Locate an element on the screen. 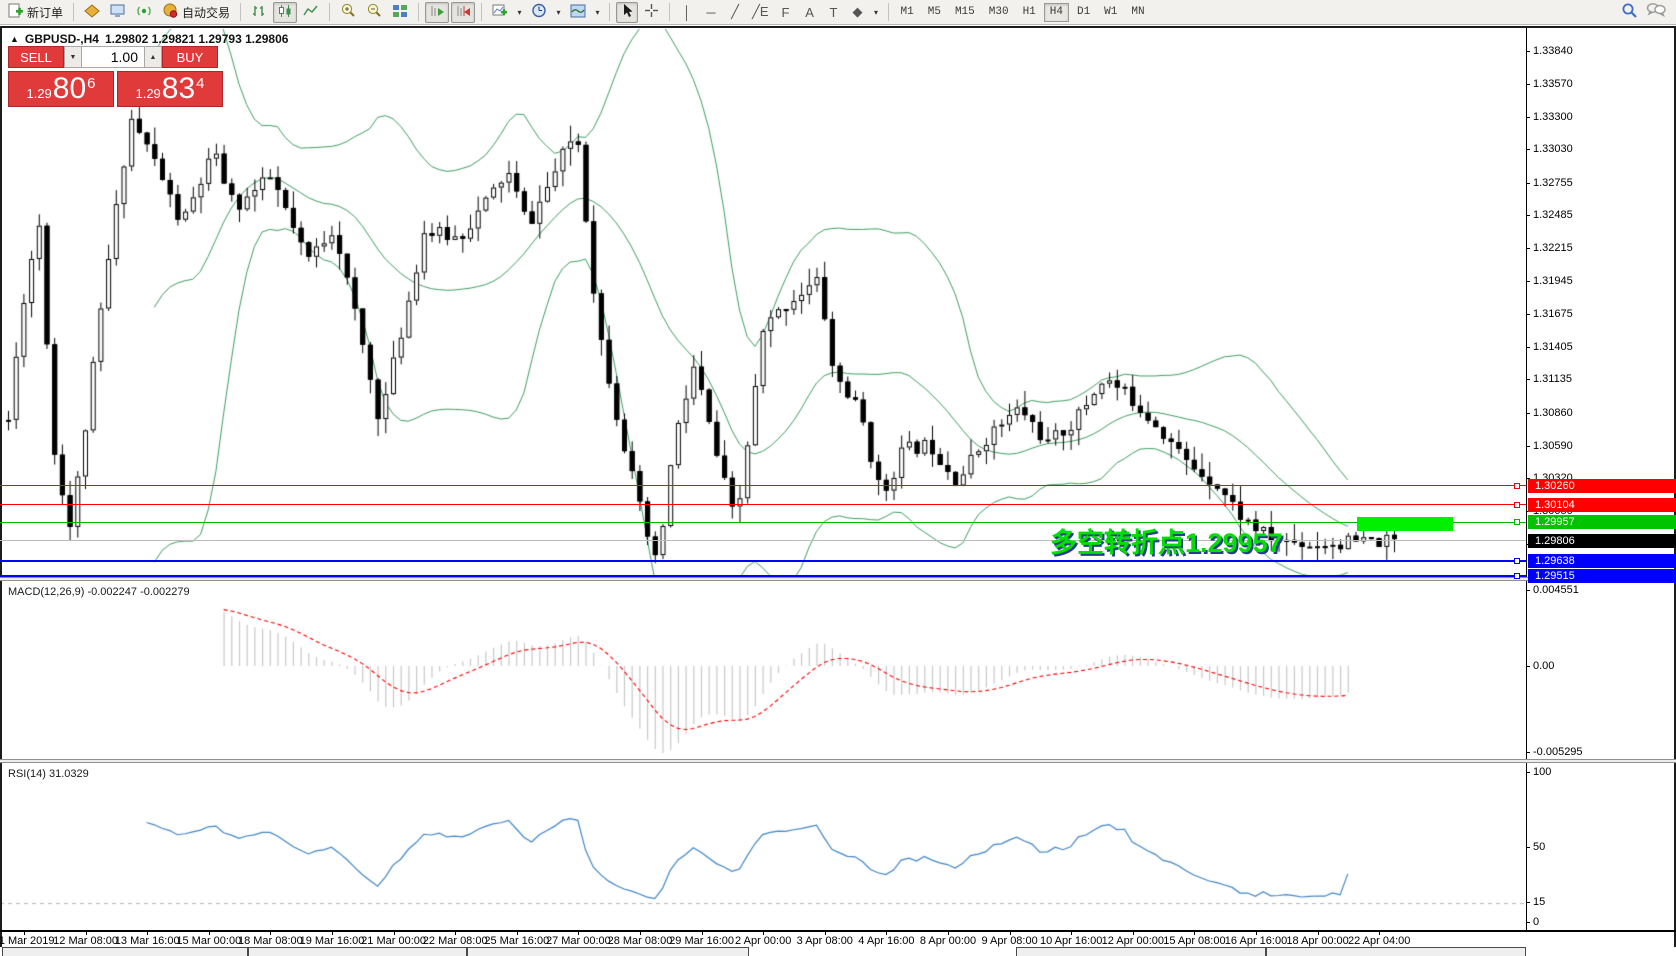 This screenshot has height=956, width=1676. tile-windows-button is located at coordinates (400, 12).